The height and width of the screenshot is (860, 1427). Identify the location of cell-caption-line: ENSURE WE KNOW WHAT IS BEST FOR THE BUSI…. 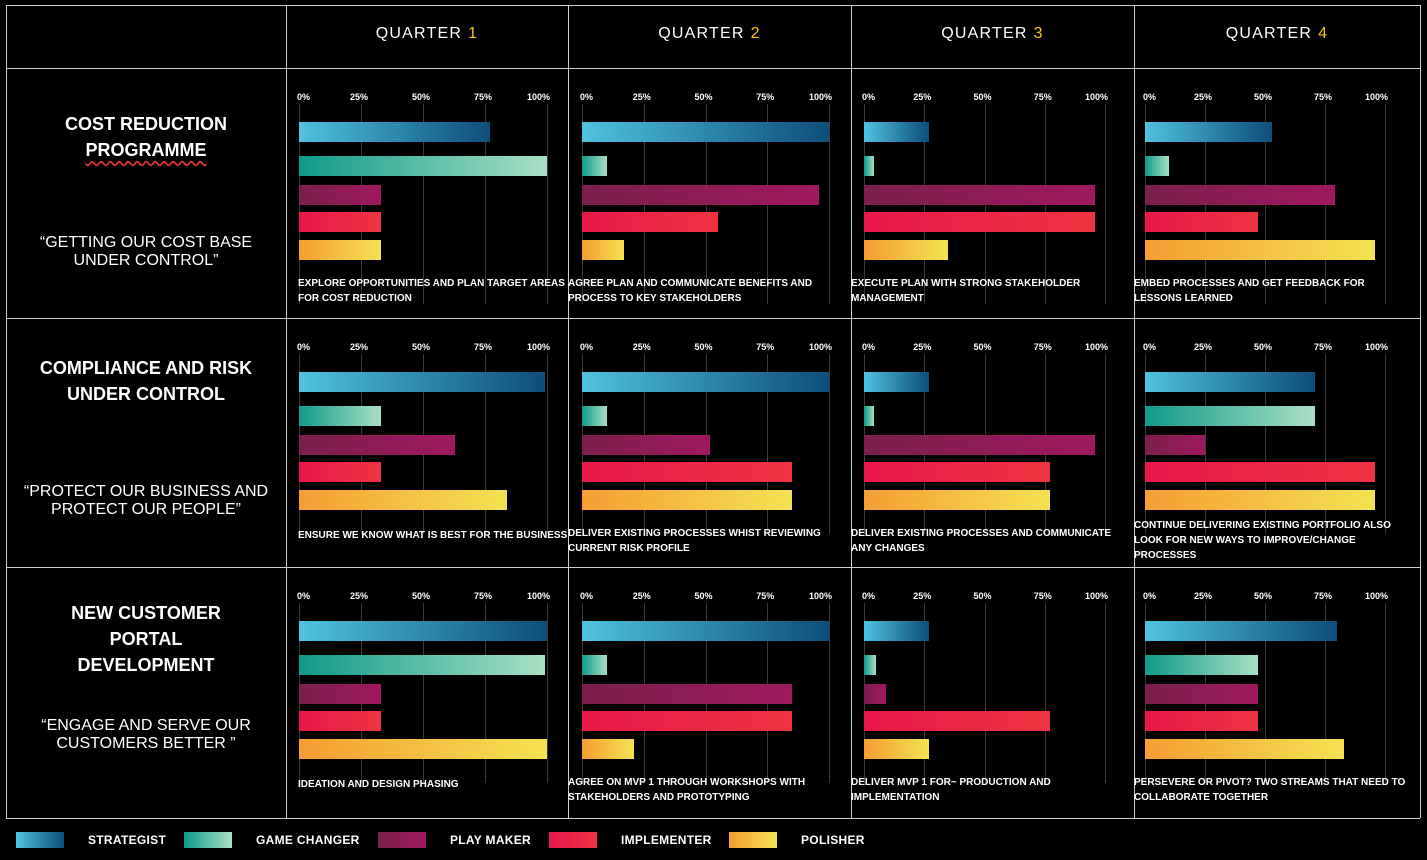
(433, 535).